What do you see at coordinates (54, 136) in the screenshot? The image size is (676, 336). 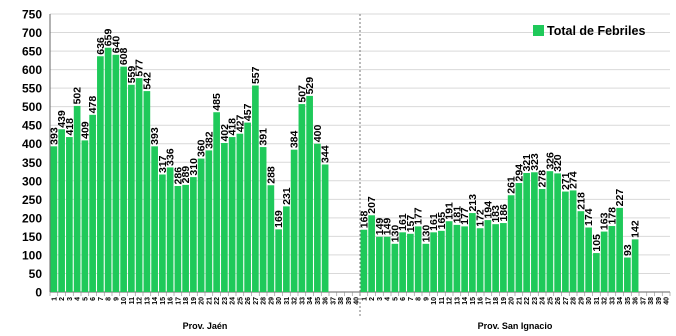 I see `data-label: 393` at bounding box center [54, 136].